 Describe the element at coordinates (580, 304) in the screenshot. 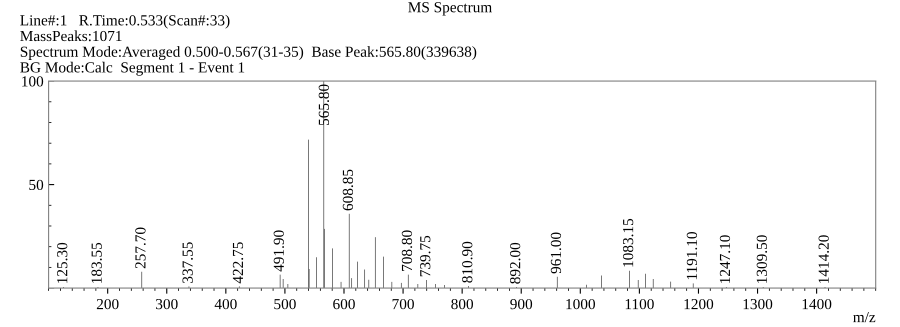

I see `x-tick-label: 1000` at that location.